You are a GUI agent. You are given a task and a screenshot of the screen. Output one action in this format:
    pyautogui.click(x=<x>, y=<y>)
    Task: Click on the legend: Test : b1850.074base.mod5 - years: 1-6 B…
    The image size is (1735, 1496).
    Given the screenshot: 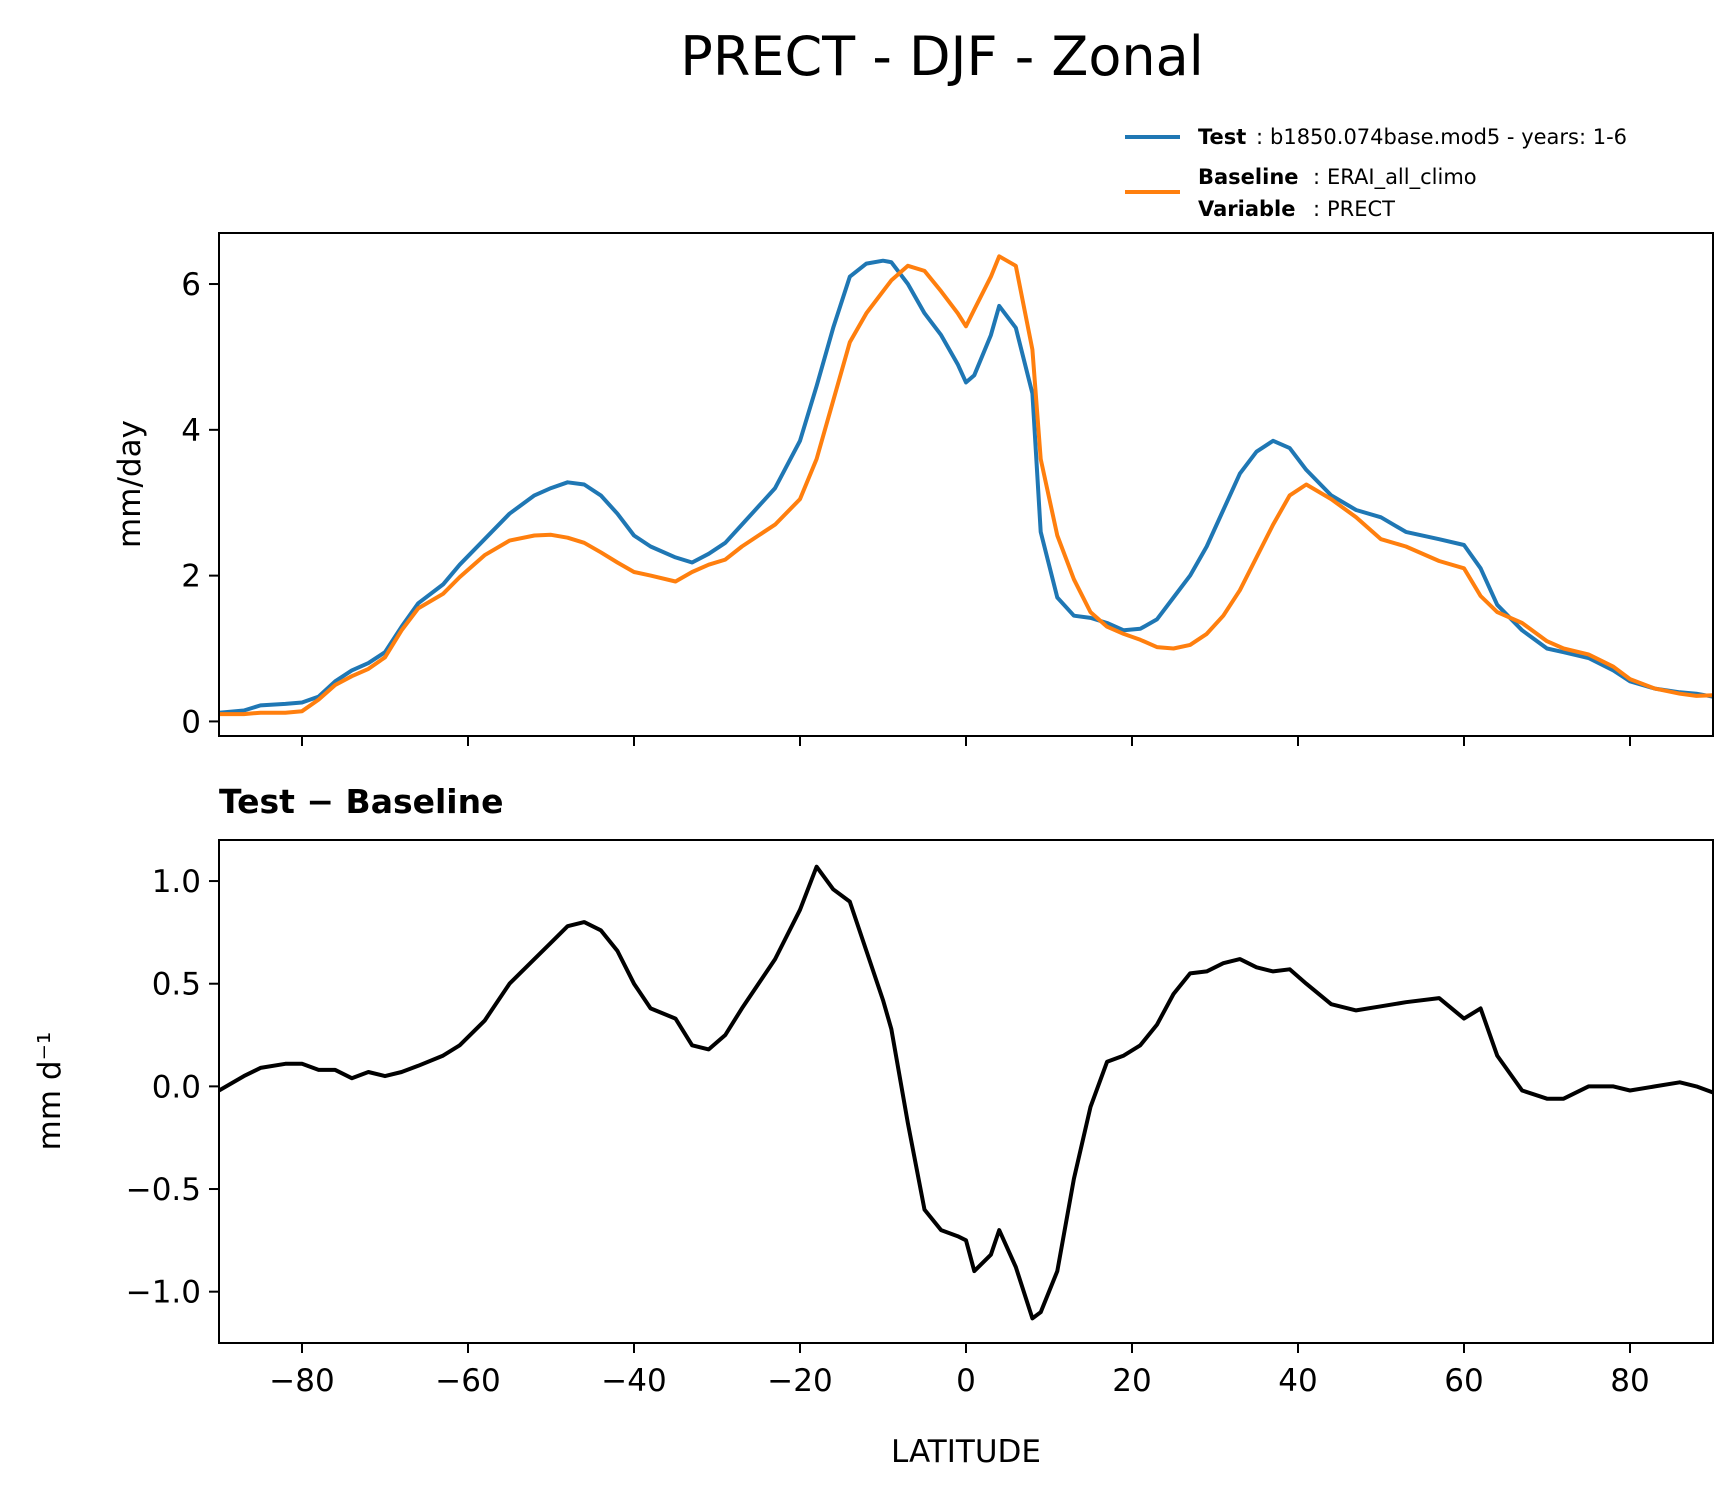 What is the action you would take?
    pyautogui.click(x=1376, y=173)
    